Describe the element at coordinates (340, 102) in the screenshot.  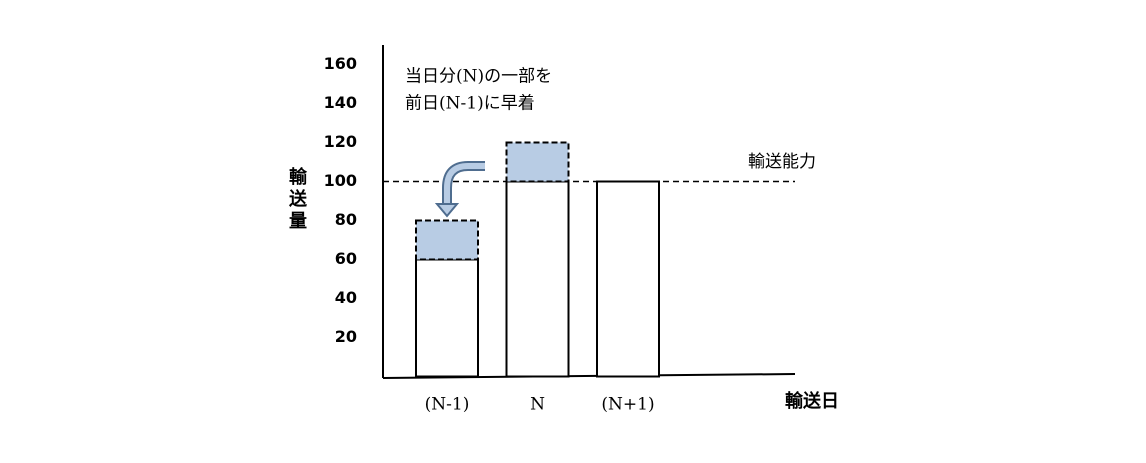
I see `y-tick-label: 140` at that location.